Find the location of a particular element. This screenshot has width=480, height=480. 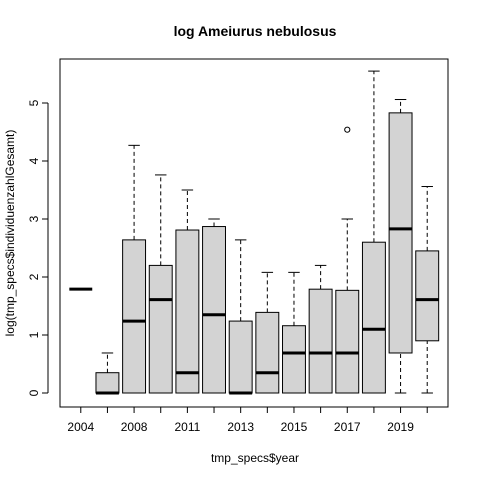

box-2015 is located at coordinates (294, 332).